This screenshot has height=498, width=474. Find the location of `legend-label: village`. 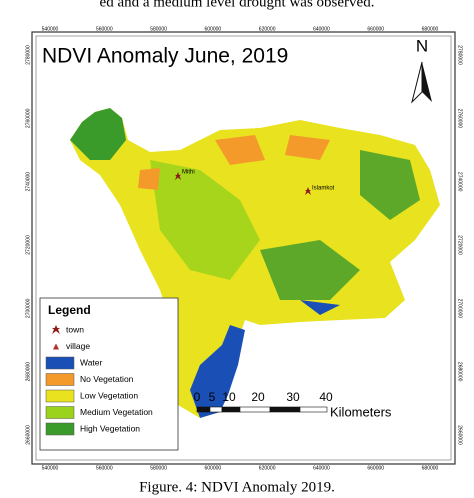

legend-label: village is located at coordinates (78, 346).